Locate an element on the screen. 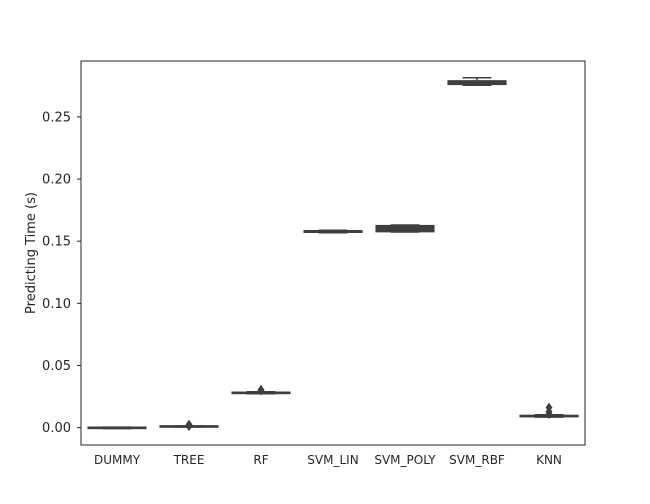 The height and width of the screenshot is (504, 650). box-svm-lin is located at coordinates (333, 231).